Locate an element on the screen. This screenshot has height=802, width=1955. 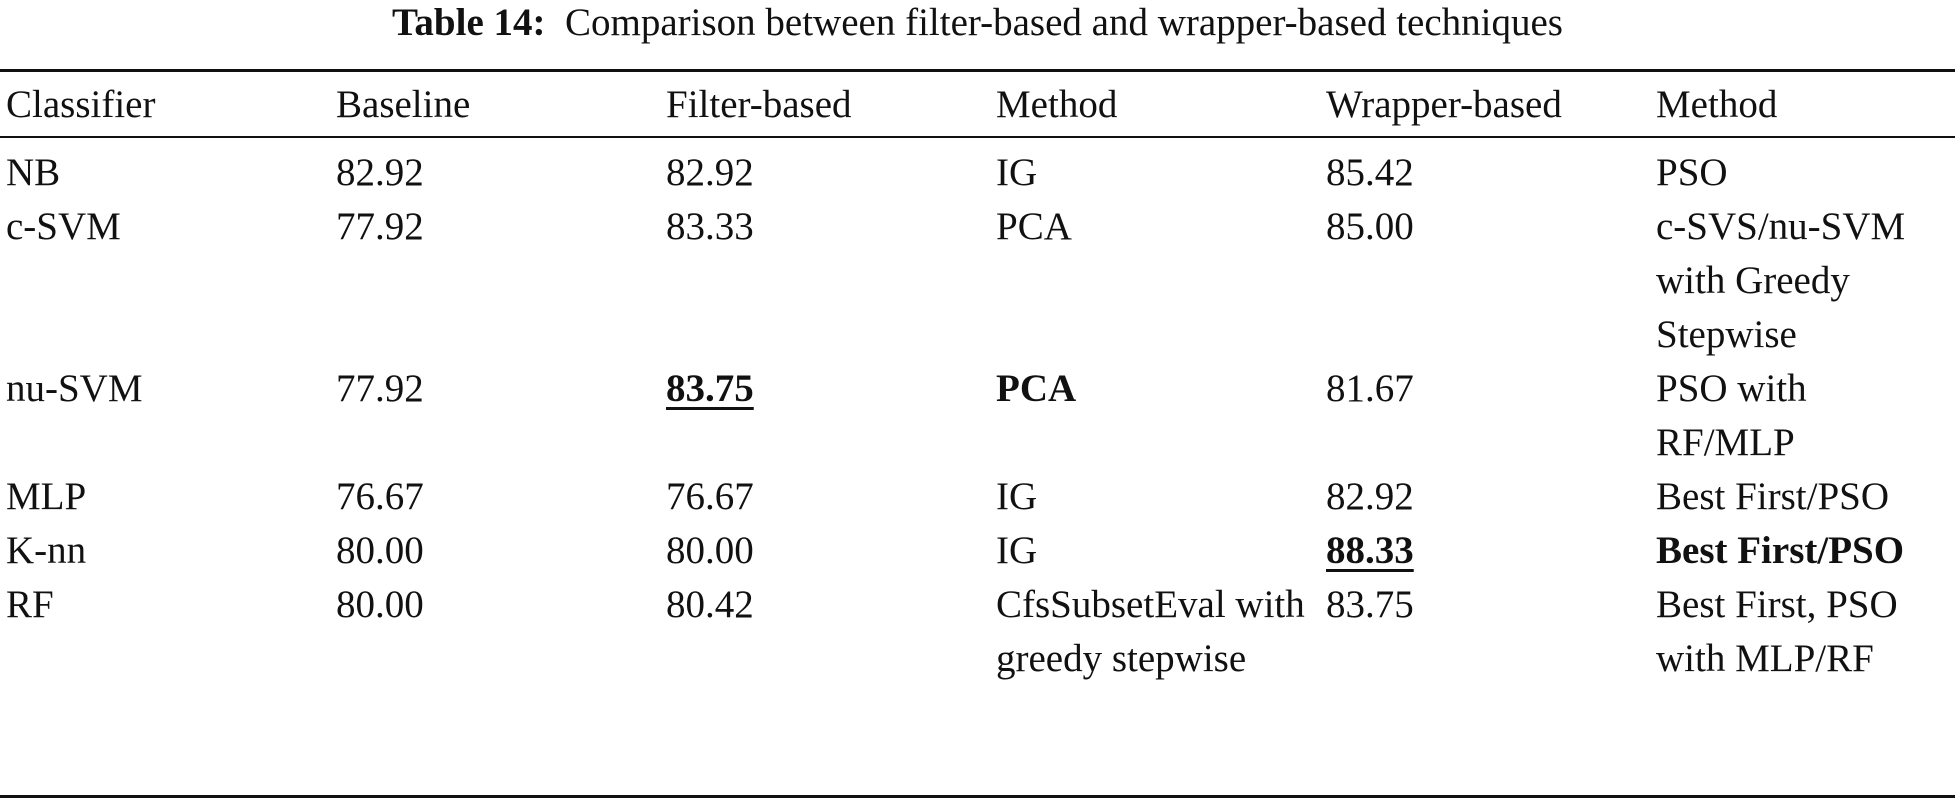
table-caption-label: Table 14: is located at coordinates (468, 22).